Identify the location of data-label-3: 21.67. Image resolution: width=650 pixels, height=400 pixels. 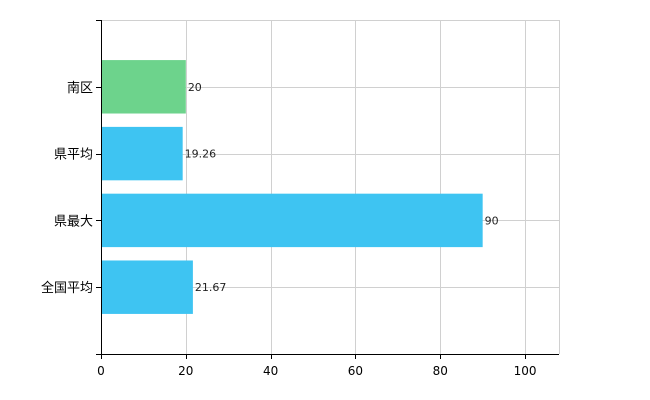
(211, 287).